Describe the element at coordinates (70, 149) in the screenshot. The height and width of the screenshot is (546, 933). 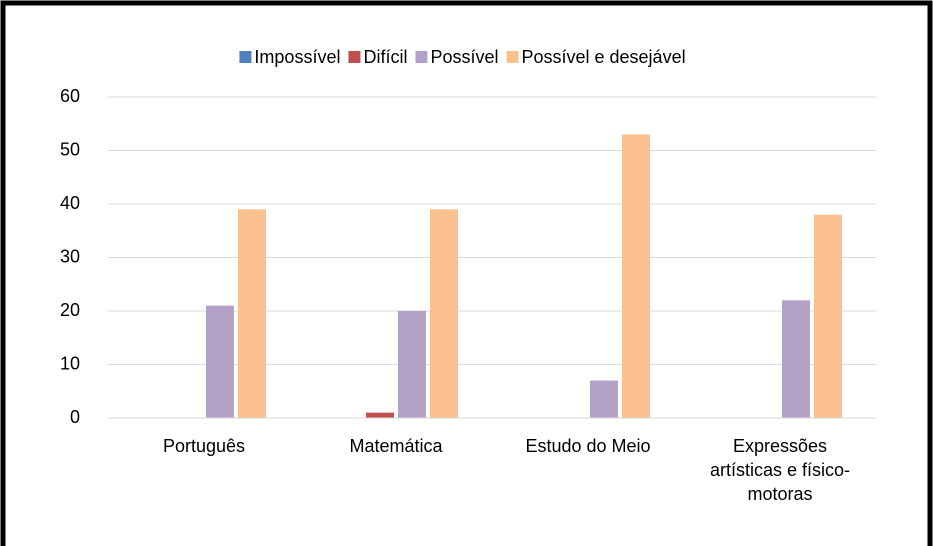
I see `y-tick-label: 50` at that location.